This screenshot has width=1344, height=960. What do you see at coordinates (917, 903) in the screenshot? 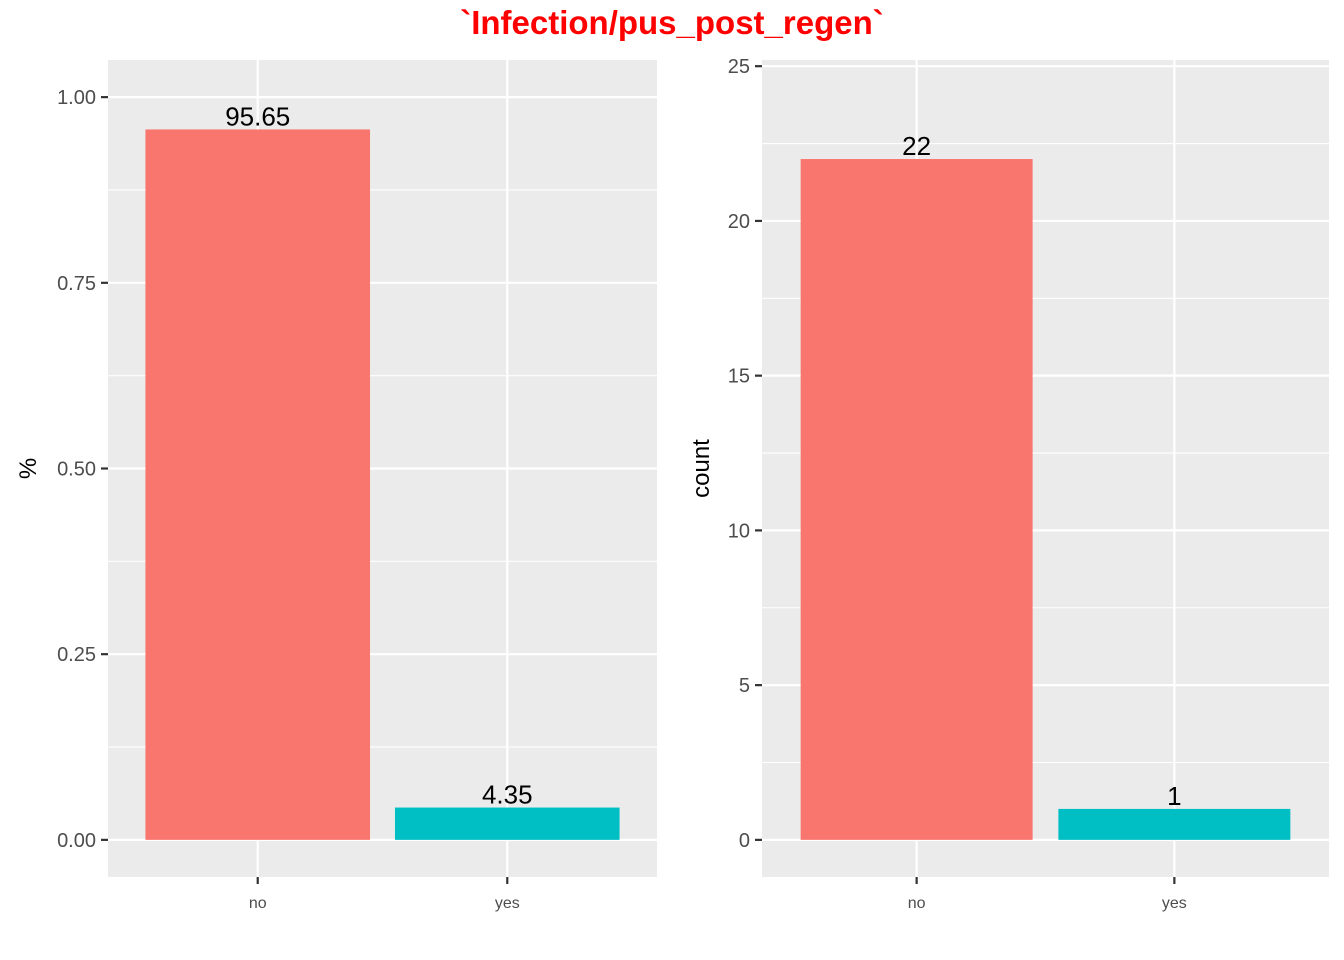
I see `panel-2-x-tick-label: no` at bounding box center [917, 903].